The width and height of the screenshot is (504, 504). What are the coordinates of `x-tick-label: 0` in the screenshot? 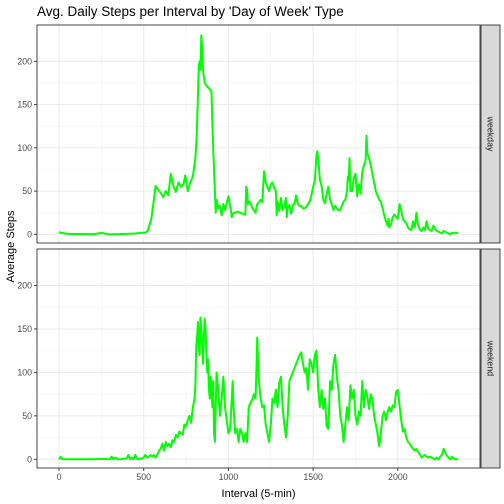 It's located at (59, 477).